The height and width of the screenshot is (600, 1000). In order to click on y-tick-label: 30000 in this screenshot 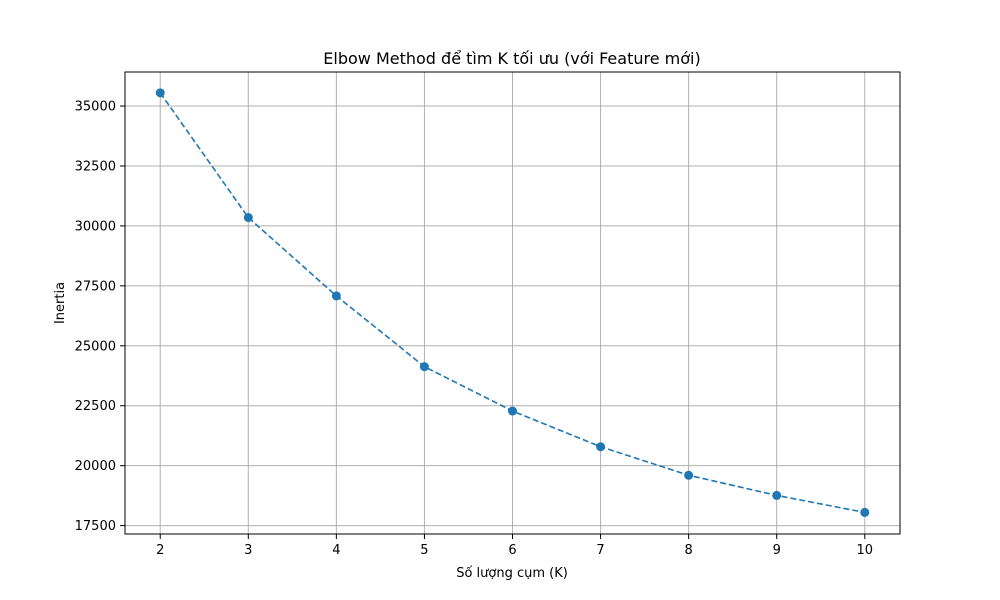, I will do `click(95, 226)`.